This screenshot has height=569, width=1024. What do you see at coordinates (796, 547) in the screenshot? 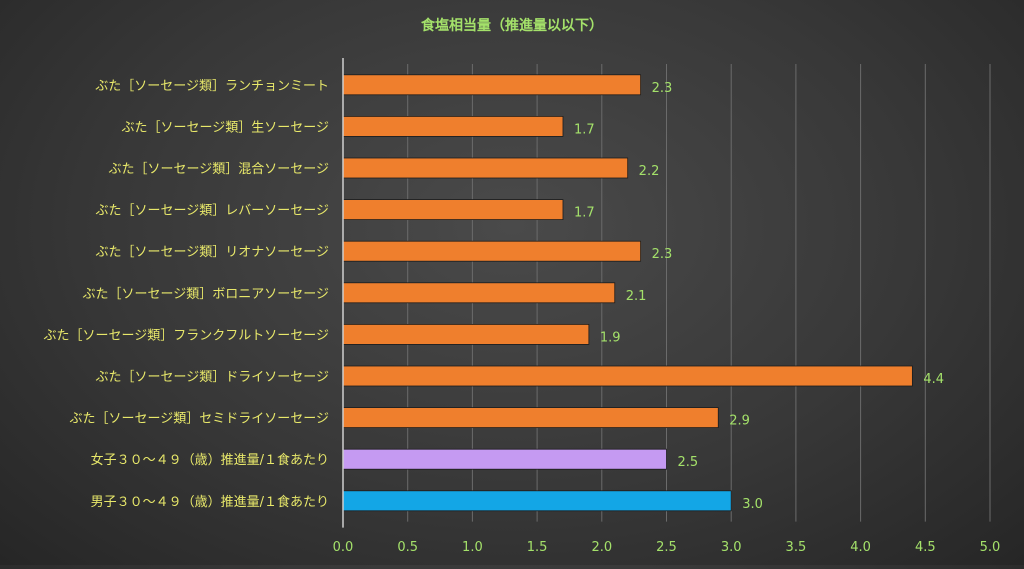
I see `x-tick-label: 3.5` at bounding box center [796, 547].